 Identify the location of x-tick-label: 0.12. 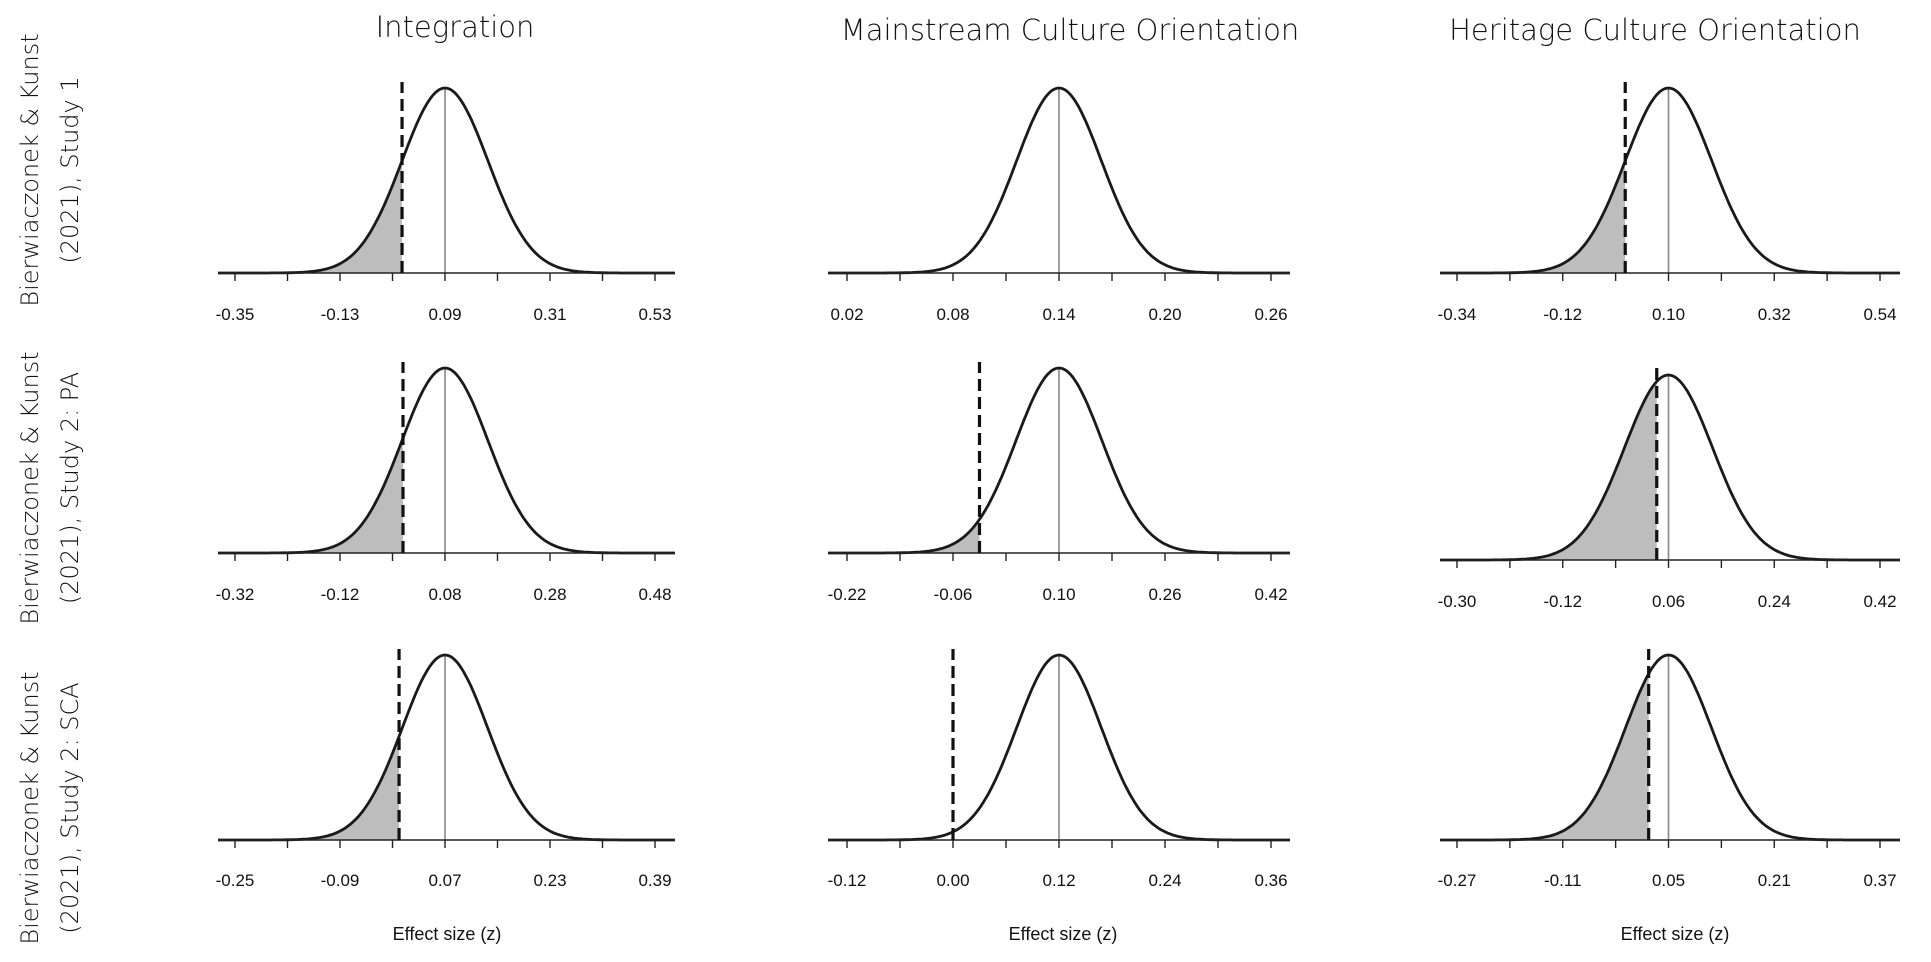
(1058, 880).